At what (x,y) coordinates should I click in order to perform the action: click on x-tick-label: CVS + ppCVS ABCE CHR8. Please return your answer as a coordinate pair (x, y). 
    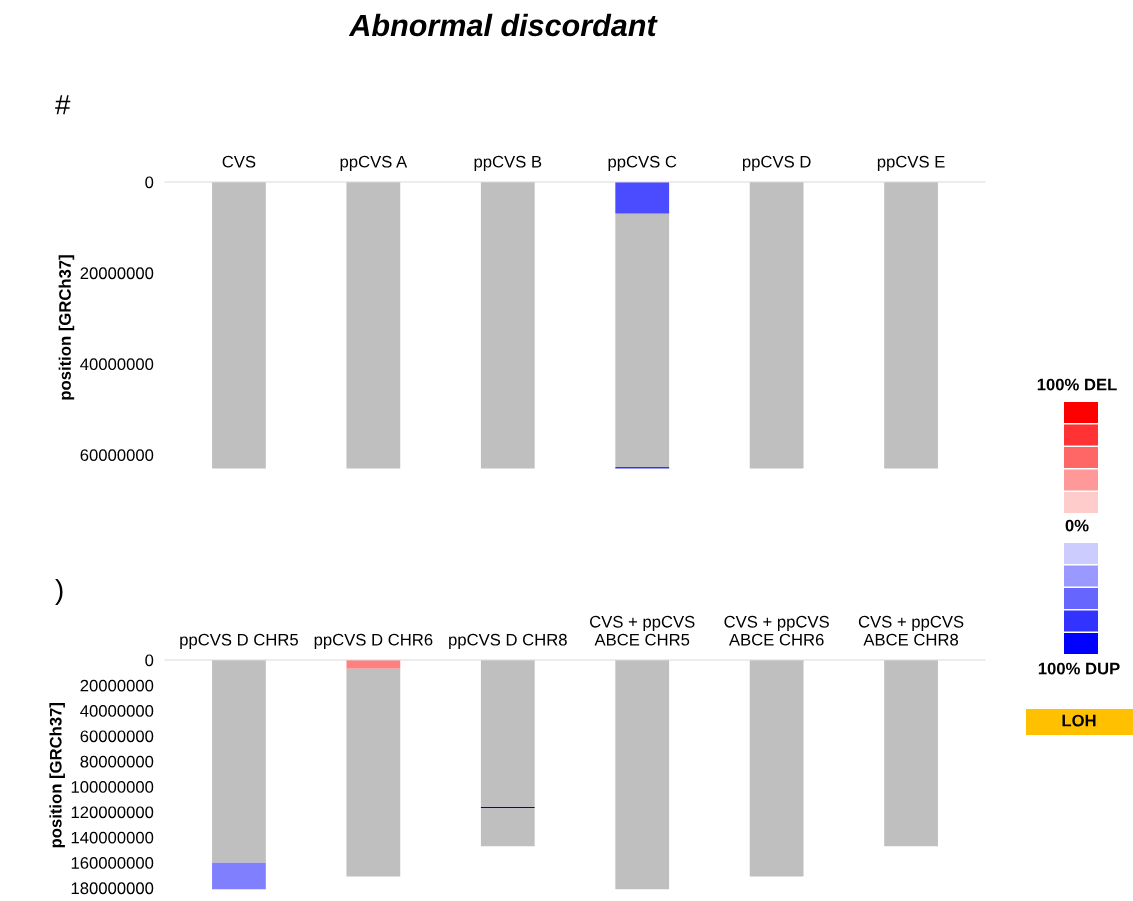
    Looking at the image, I should click on (911, 630).